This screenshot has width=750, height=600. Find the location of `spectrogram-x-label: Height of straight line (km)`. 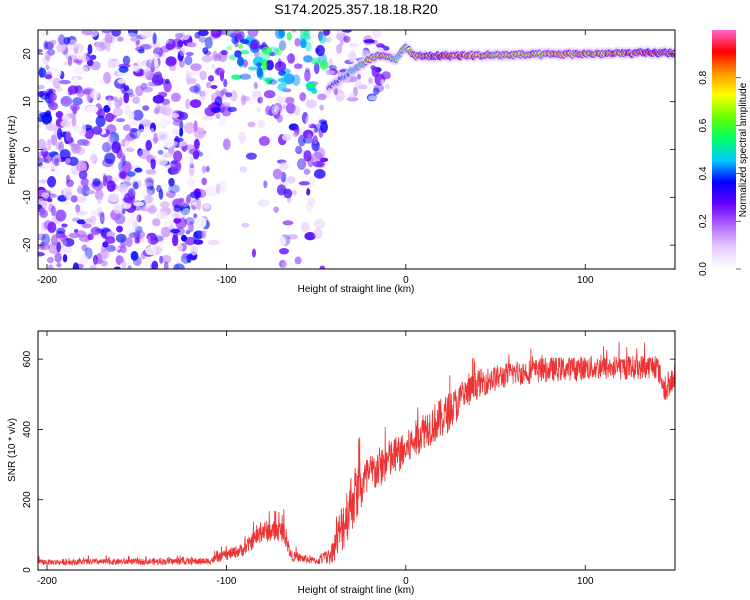

spectrogram-x-label: Height of straight line (km) is located at coordinates (356, 289).